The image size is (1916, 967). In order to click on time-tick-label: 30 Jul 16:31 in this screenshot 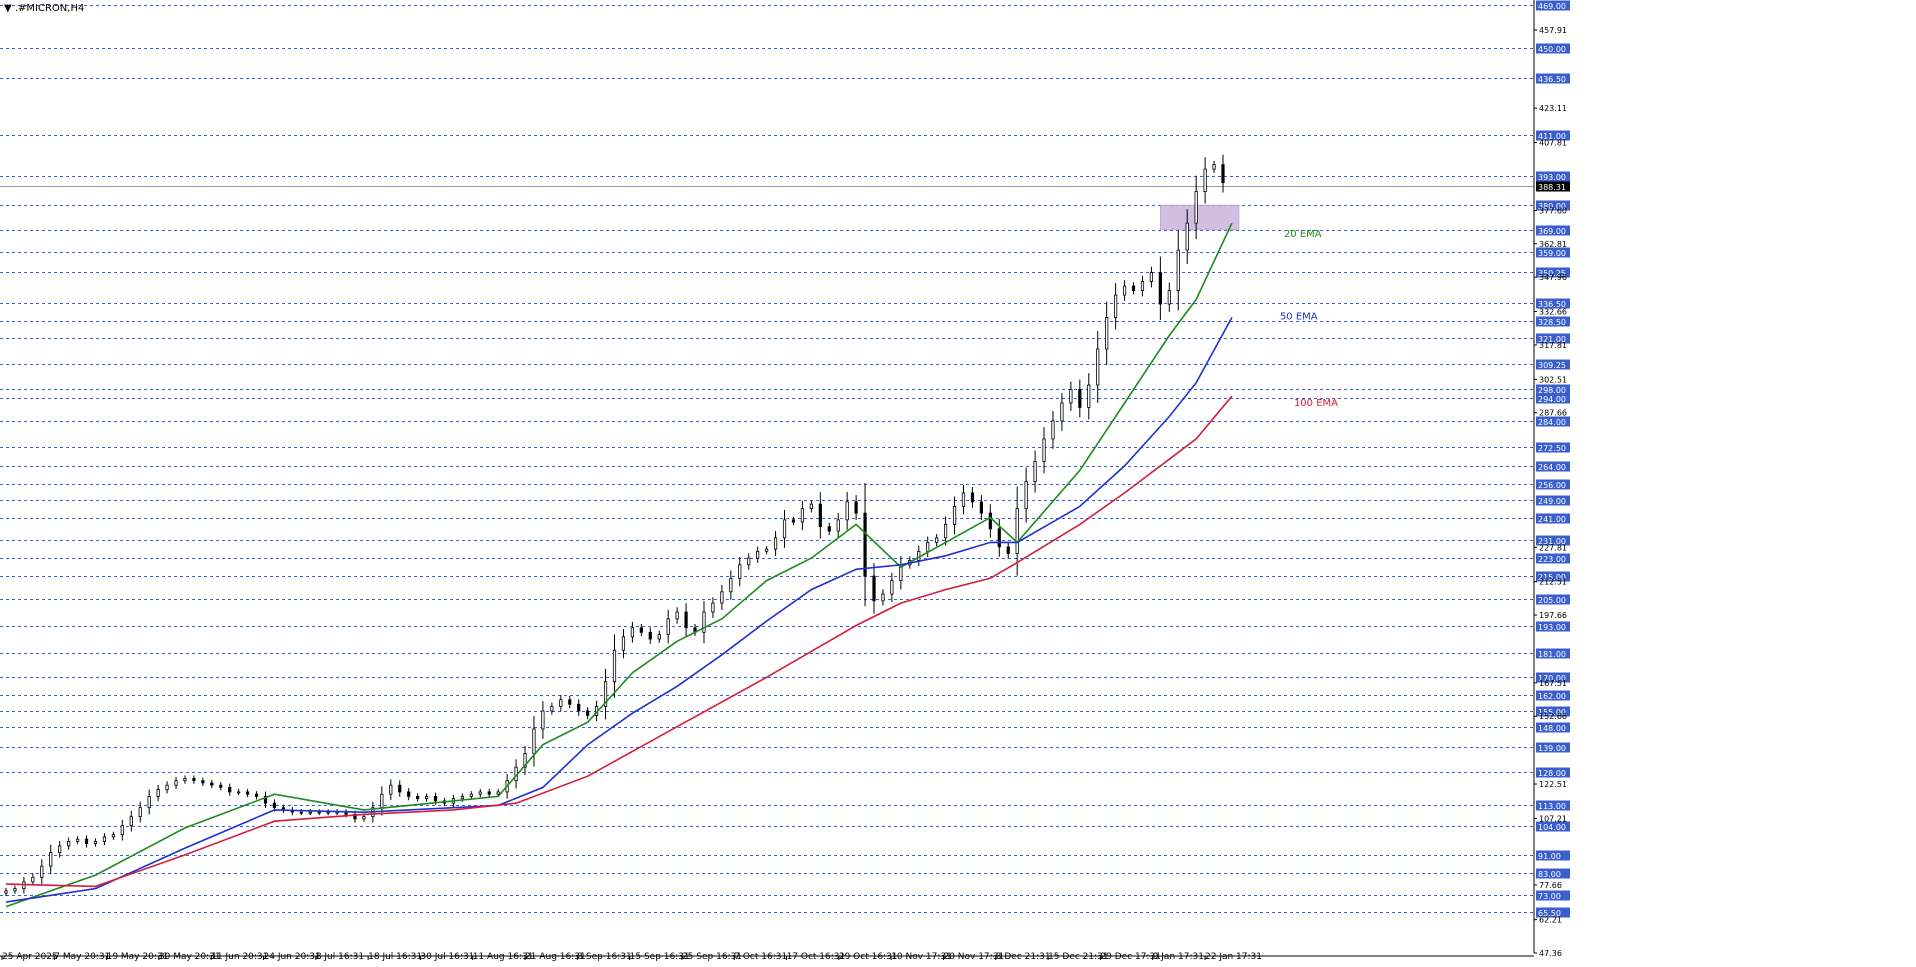, I will do `click(447, 957)`.